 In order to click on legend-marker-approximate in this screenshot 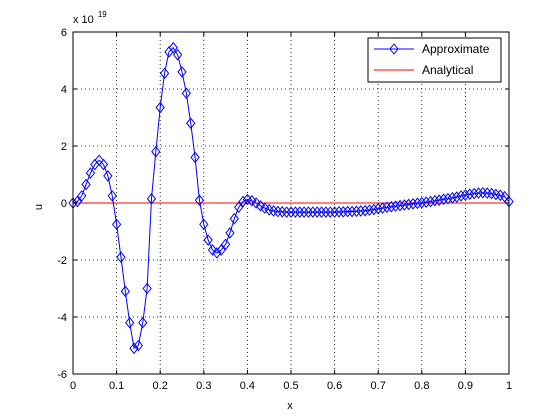, I will do `click(394, 49)`.